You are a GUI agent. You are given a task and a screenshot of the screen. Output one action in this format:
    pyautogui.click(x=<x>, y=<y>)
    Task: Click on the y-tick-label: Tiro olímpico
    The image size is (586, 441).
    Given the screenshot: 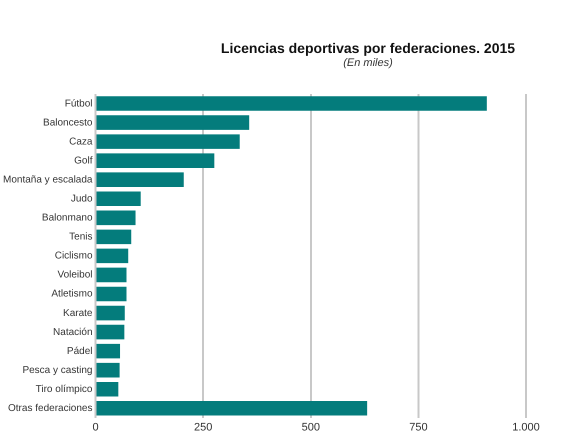 What is the action you would take?
    pyautogui.click(x=64, y=389)
    